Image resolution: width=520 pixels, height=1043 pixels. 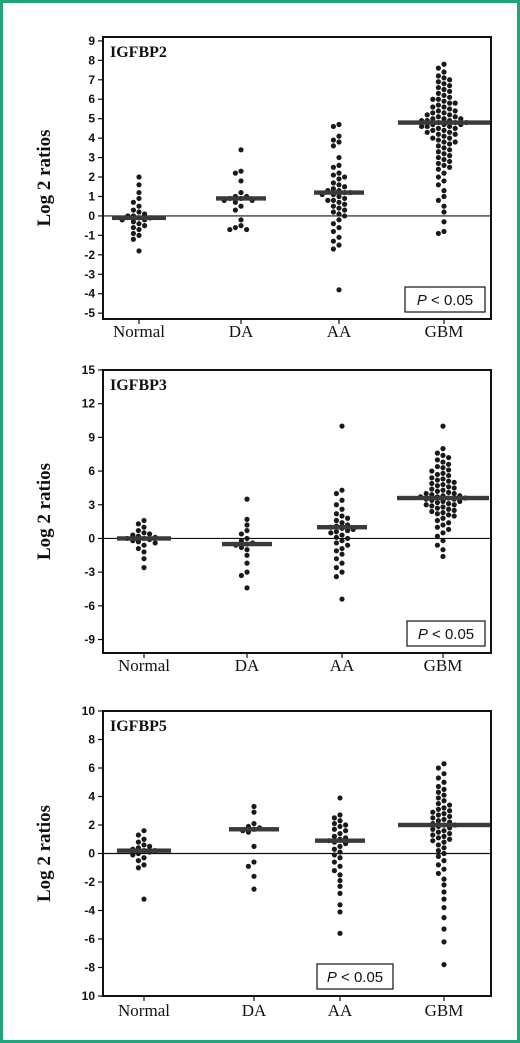 I want to click on category-label: DA, so click(x=247, y=665).